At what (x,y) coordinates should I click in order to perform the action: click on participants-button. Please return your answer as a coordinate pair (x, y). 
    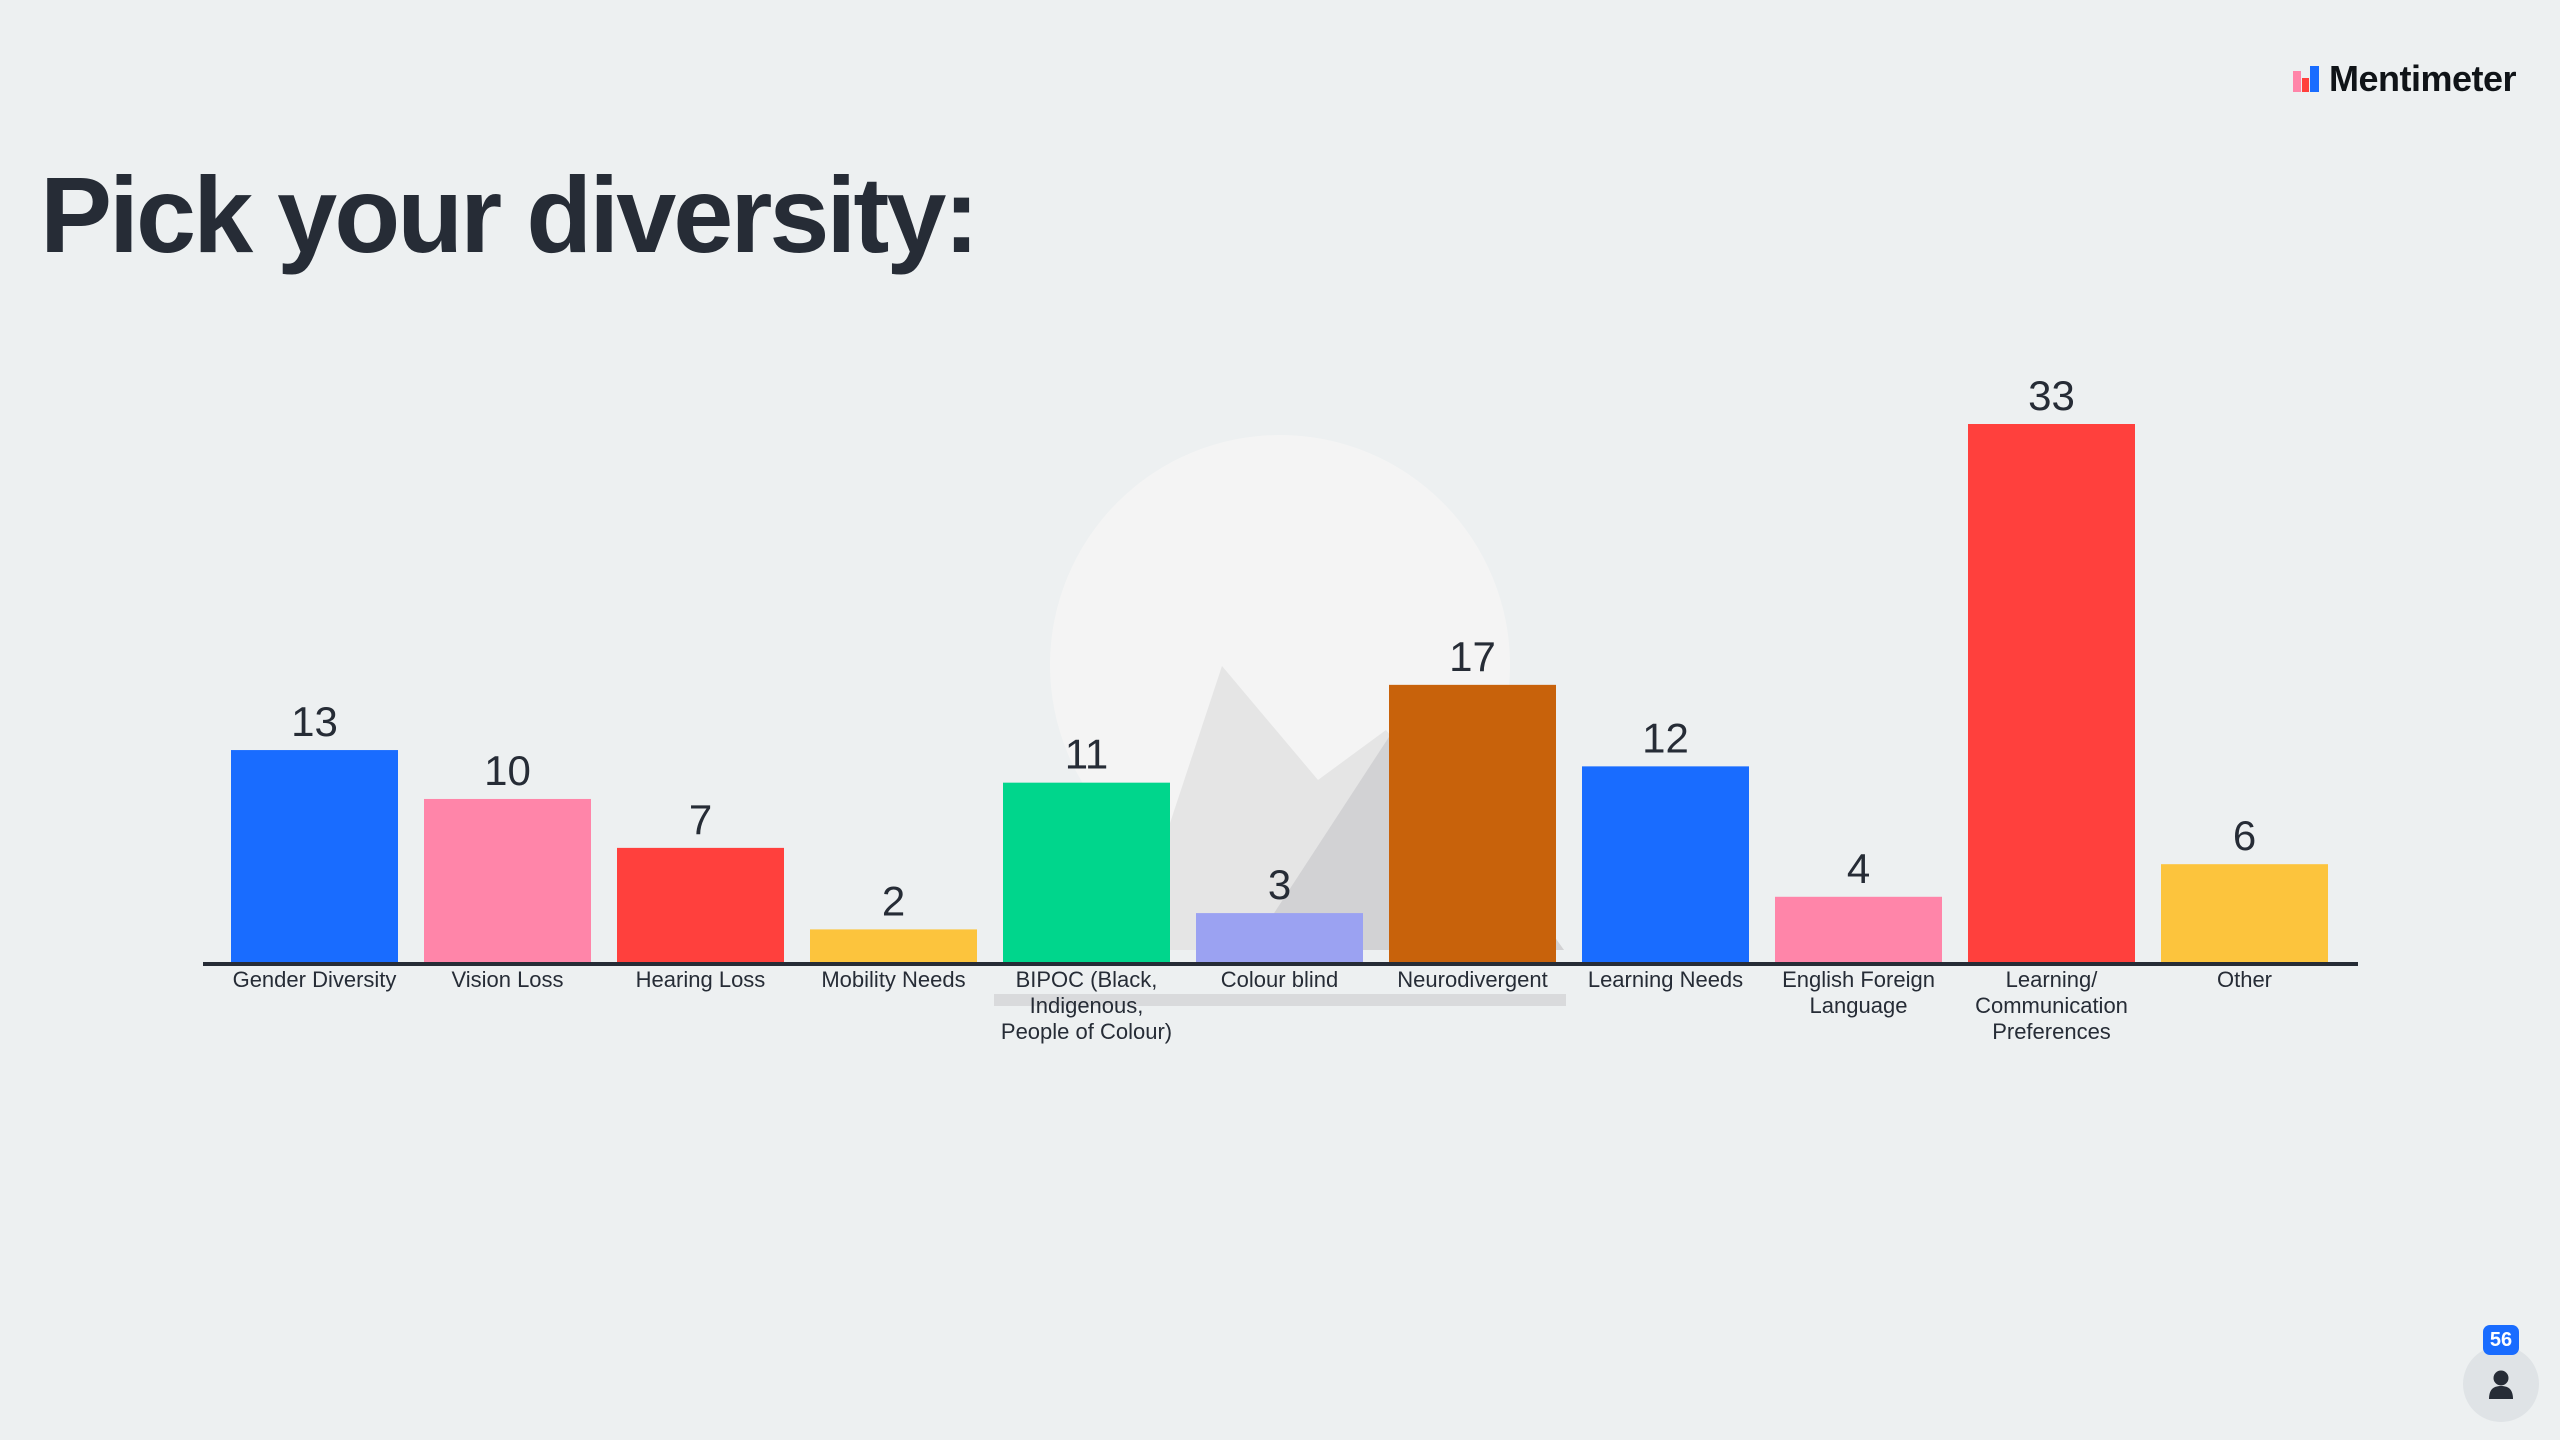
    Looking at the image, I should click on (2501, 1384).